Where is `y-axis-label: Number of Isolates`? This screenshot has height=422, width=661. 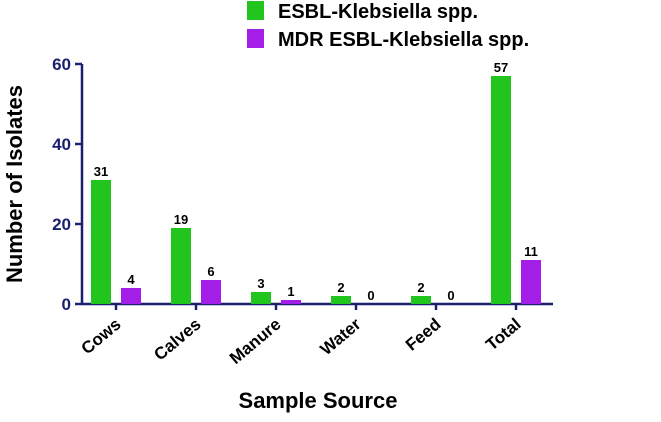
y-axis-label: Number of Isolates is located at coordinates (14, 184).